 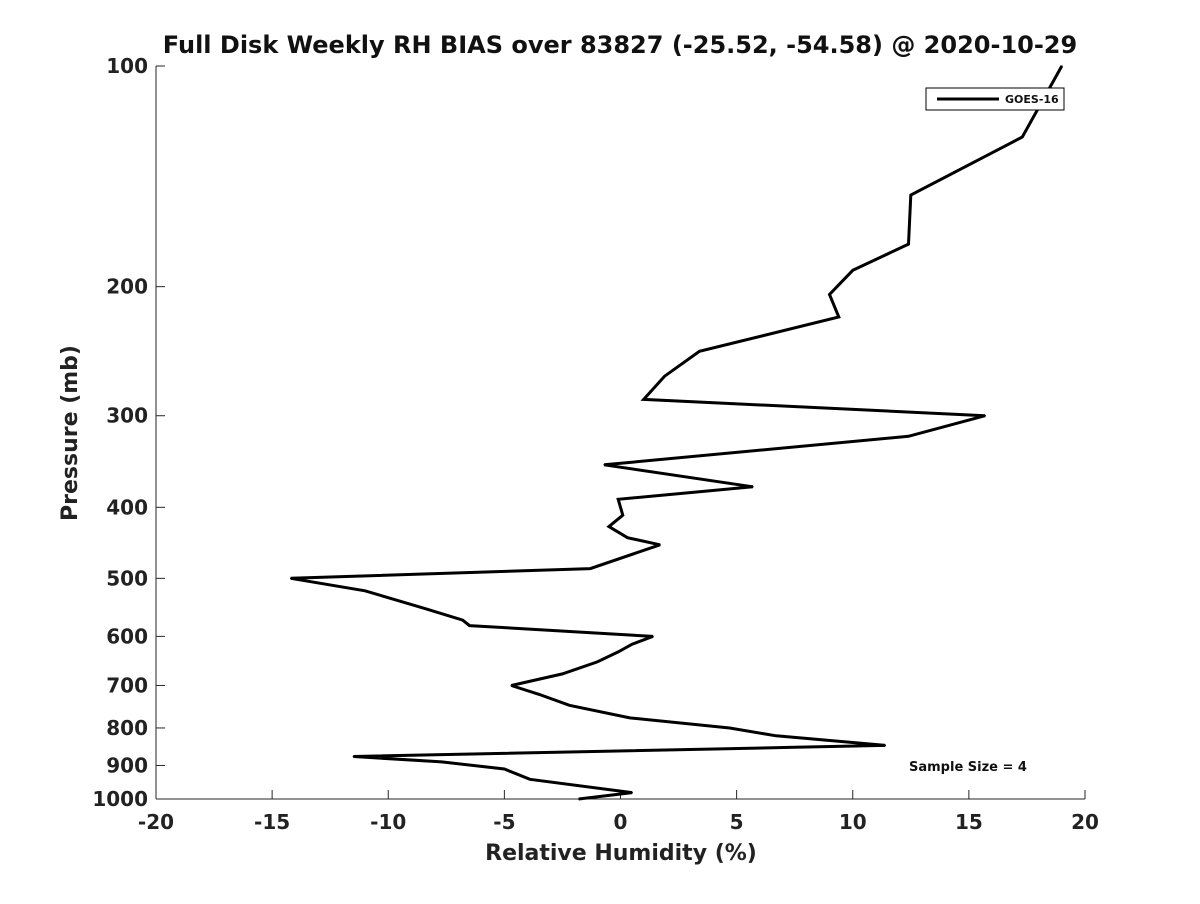 What do you see at coordinates (127, 287) in the screenshot?
I see `y-tick-label: 200` at bounding box center [127, 287].